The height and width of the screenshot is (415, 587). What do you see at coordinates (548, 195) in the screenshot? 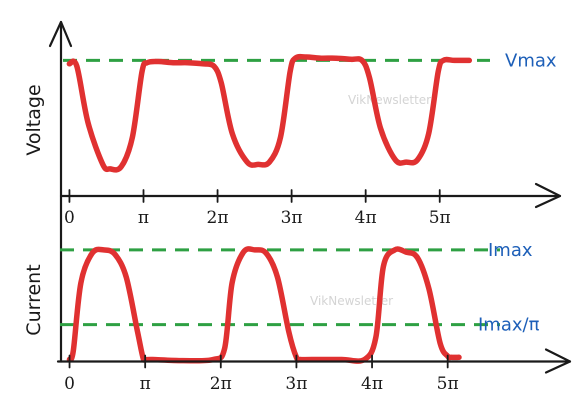
I see `voltage-x-axis-arrow` at bounding box center [548, 195].